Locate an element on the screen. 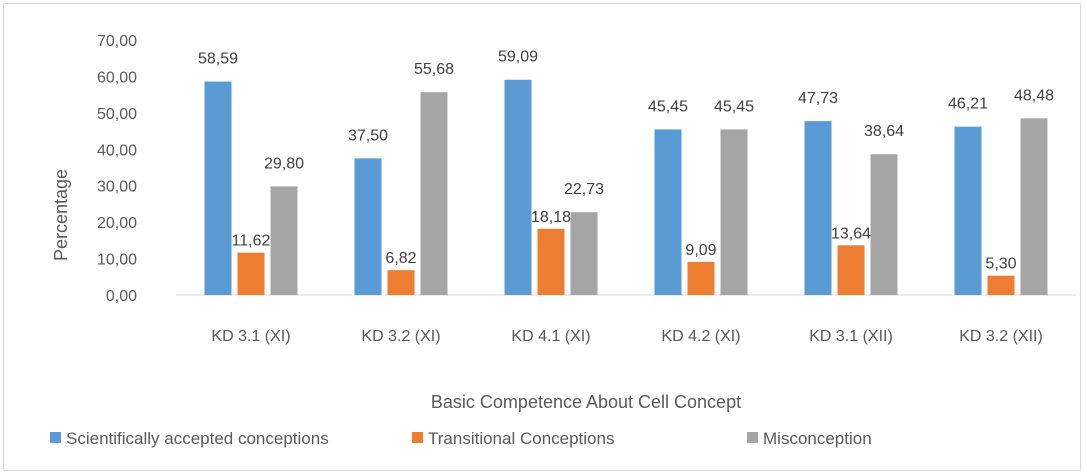 The height and width of the screenshot is (476, 1086). x-tick-label: KD 3.1 (XI) is located at coordinates (250, 336).